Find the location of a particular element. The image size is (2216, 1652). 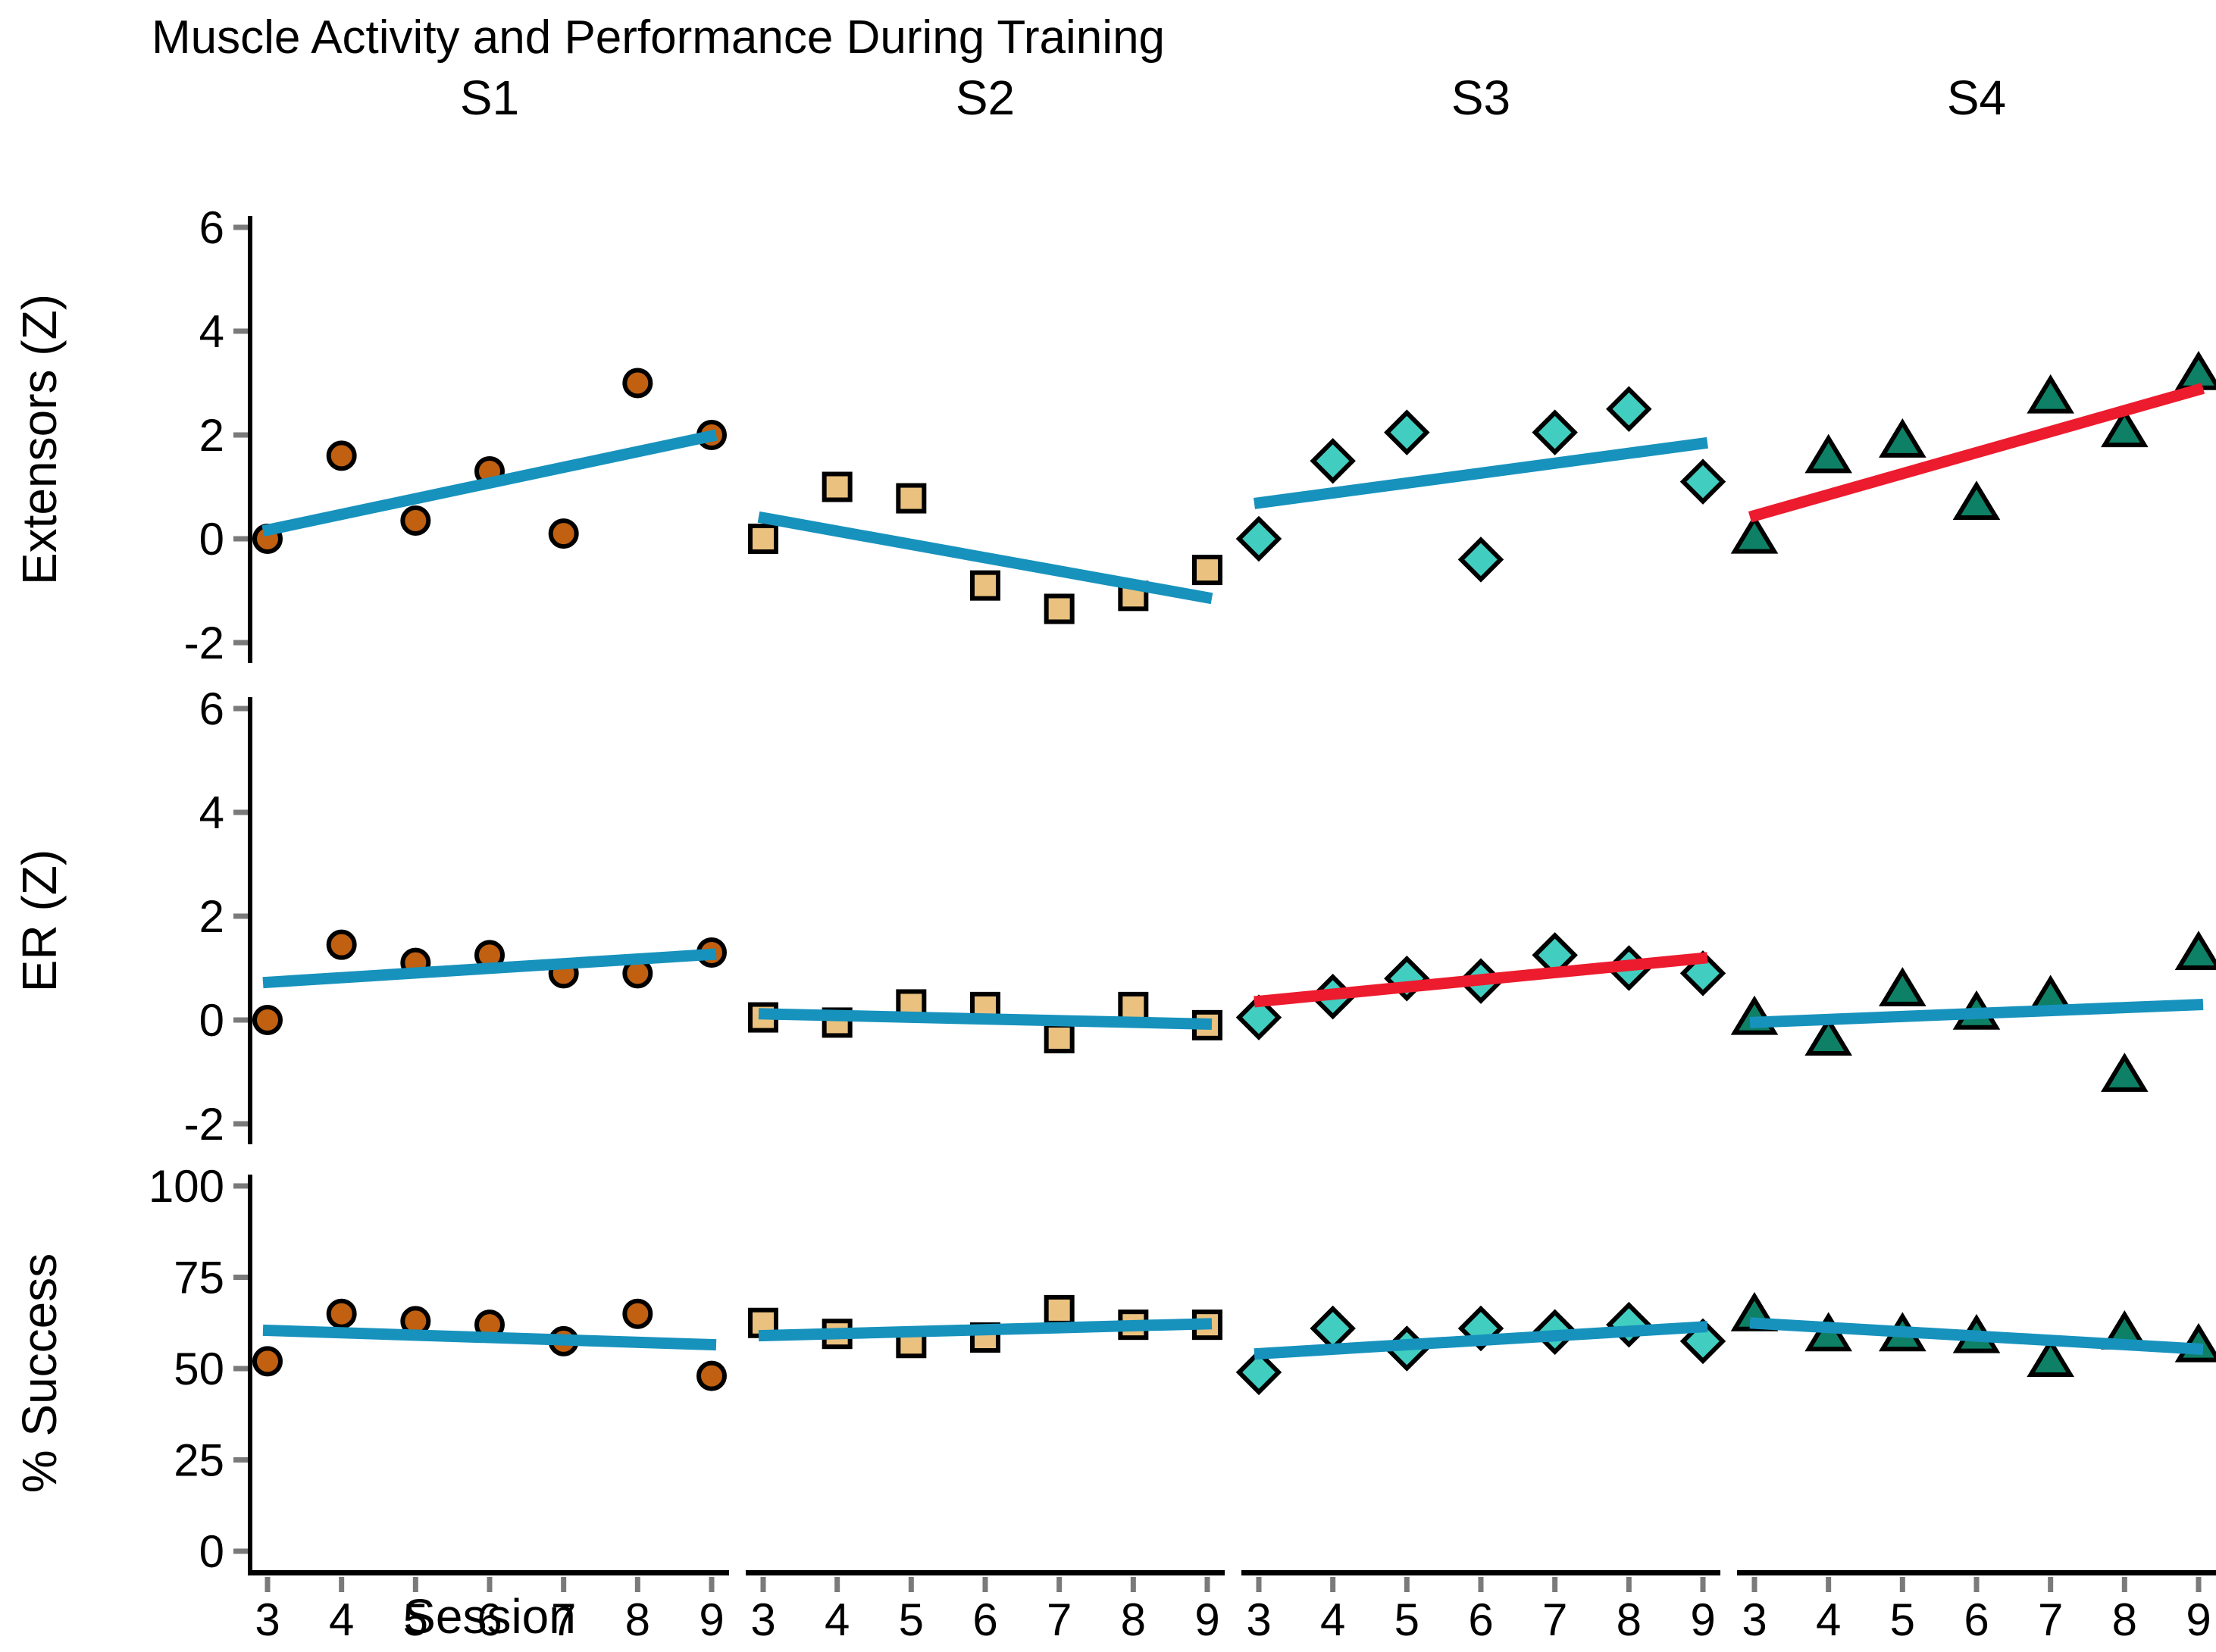

x-axis-title: Session is located at coordinates (490, 1617).